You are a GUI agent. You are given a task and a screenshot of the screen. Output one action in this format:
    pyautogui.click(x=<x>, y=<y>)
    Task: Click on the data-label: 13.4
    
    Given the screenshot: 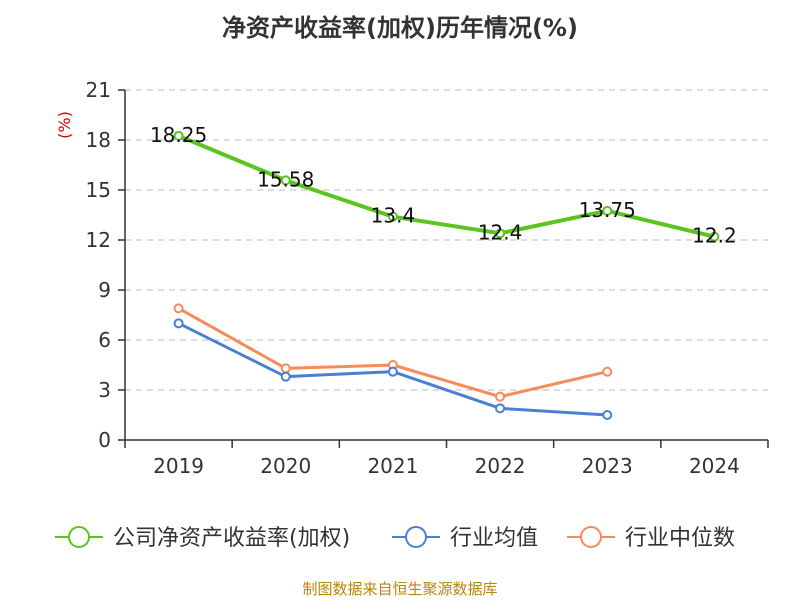 What is the action you would take?
    pyautogui.click(x=393, y=216)
    